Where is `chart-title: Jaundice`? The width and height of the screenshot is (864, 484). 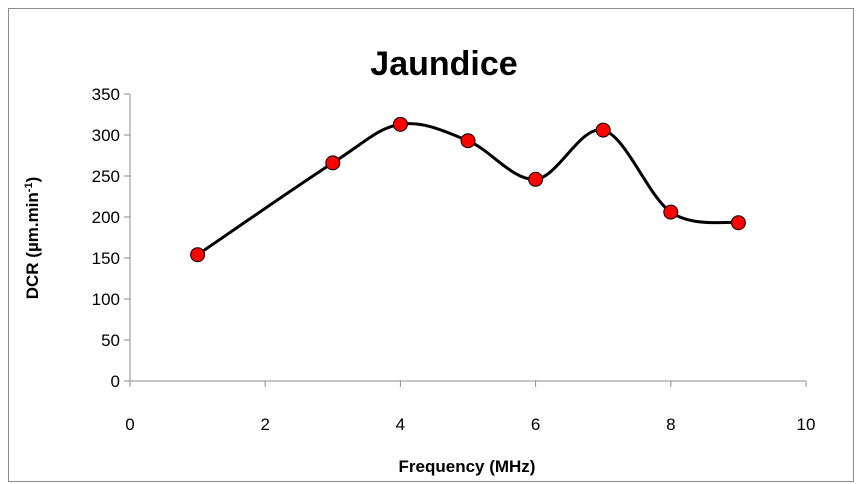 chart-title: Jaundice is located at coordinates (443, 64).